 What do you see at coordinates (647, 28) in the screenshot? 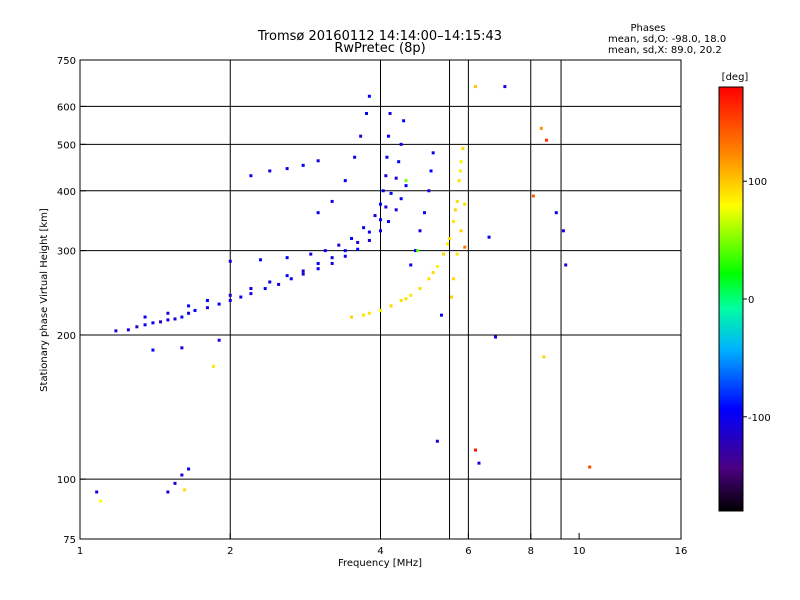
I see `stats-heading: Phases` at bounding box center [647, 28].